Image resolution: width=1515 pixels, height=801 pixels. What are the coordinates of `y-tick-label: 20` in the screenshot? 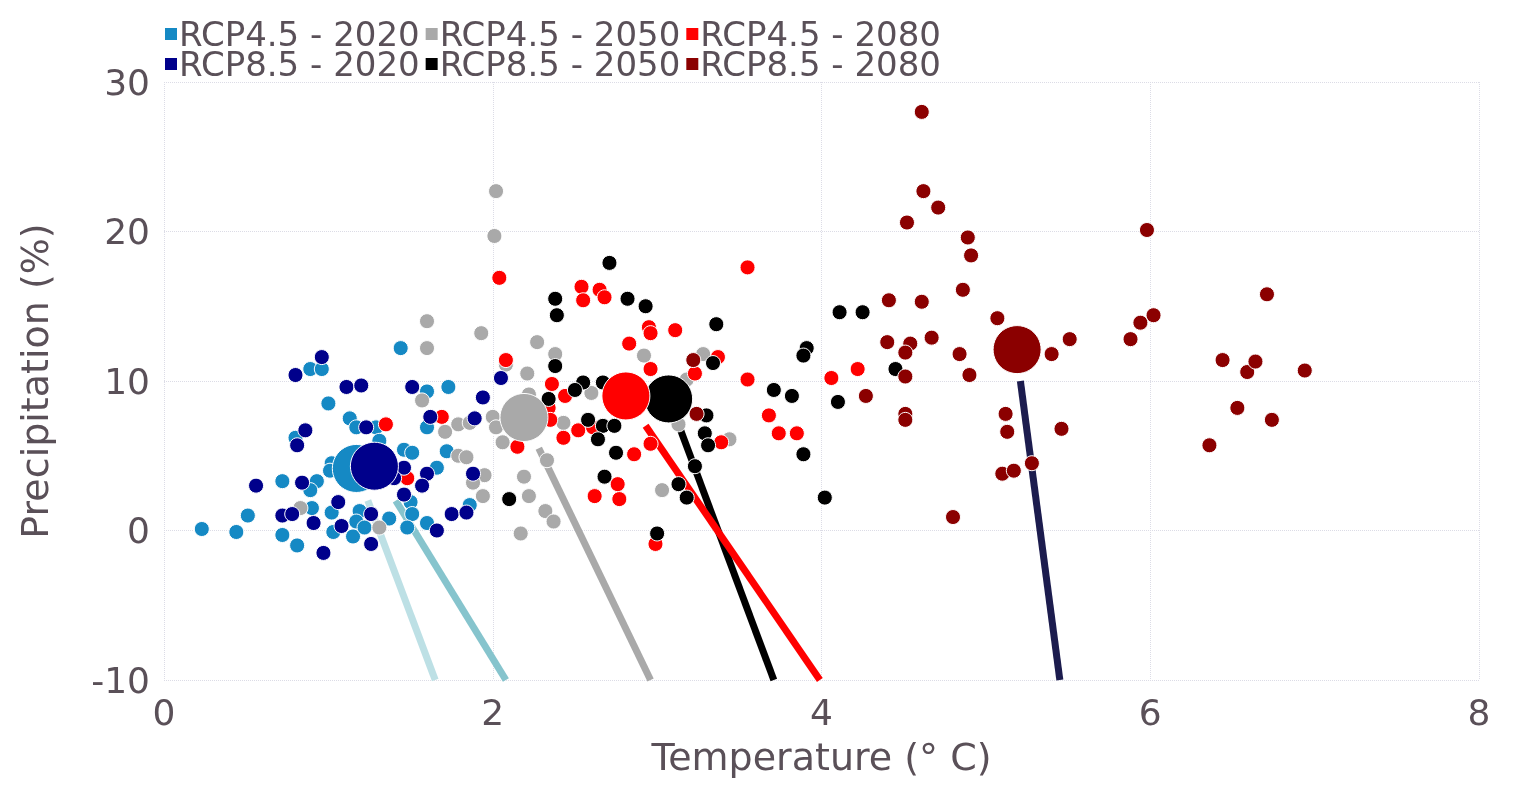 It's located at (127, 231).